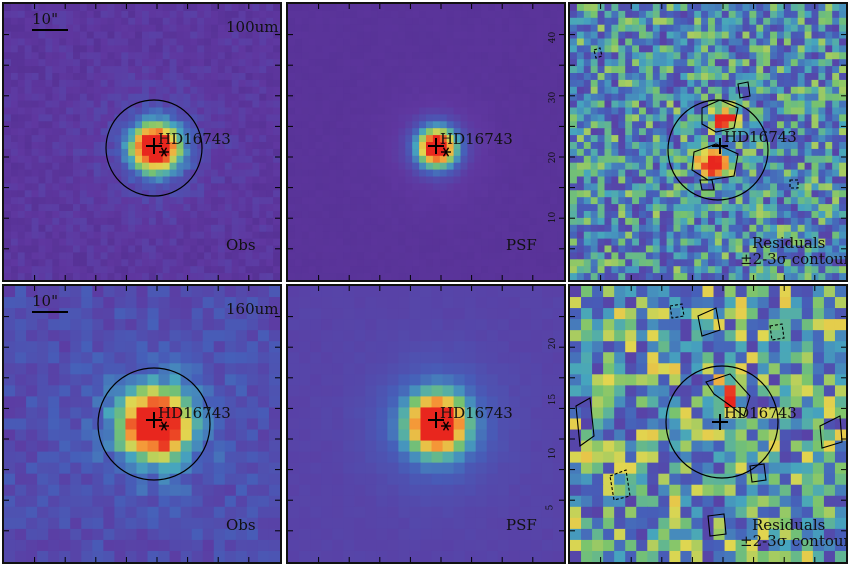 Image resolution: width=850 pixels, height=566 pixels. I want to click on y-tick: 5, so click(550, 507).